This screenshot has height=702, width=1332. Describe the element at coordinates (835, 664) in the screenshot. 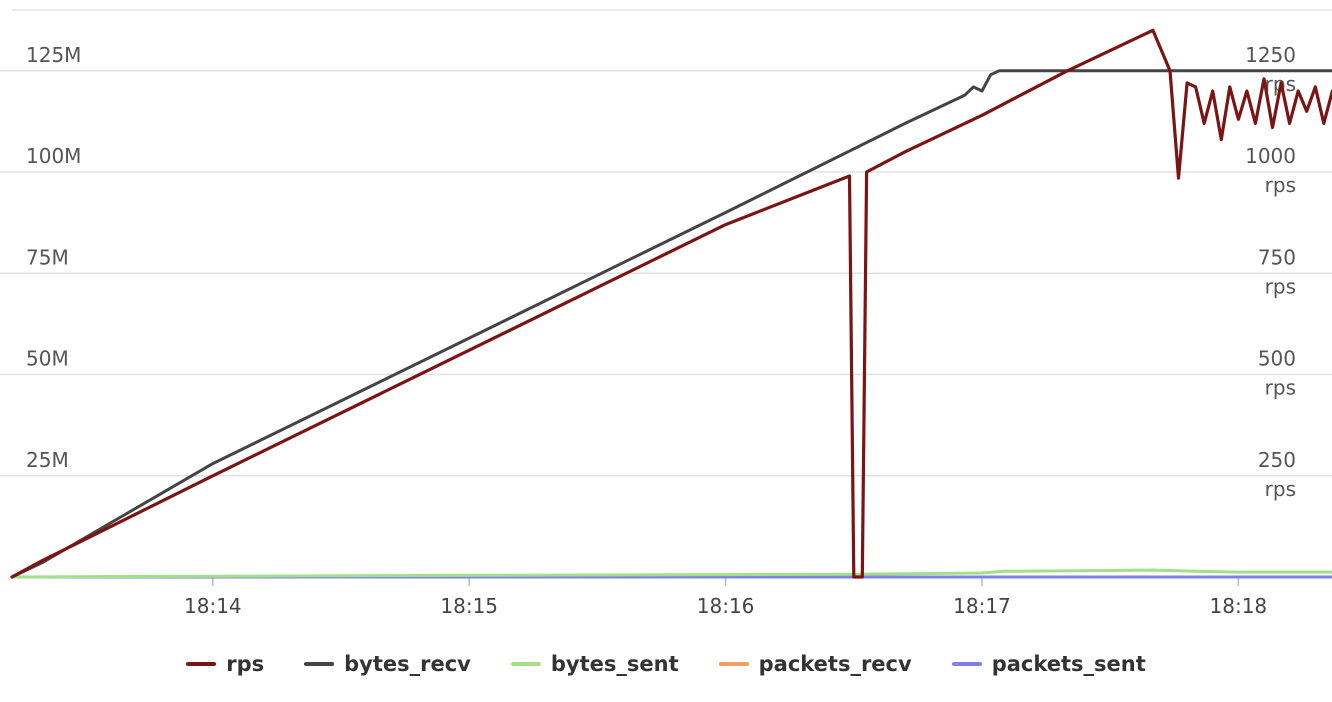

I see `legend-label: packets_recv` at that location.